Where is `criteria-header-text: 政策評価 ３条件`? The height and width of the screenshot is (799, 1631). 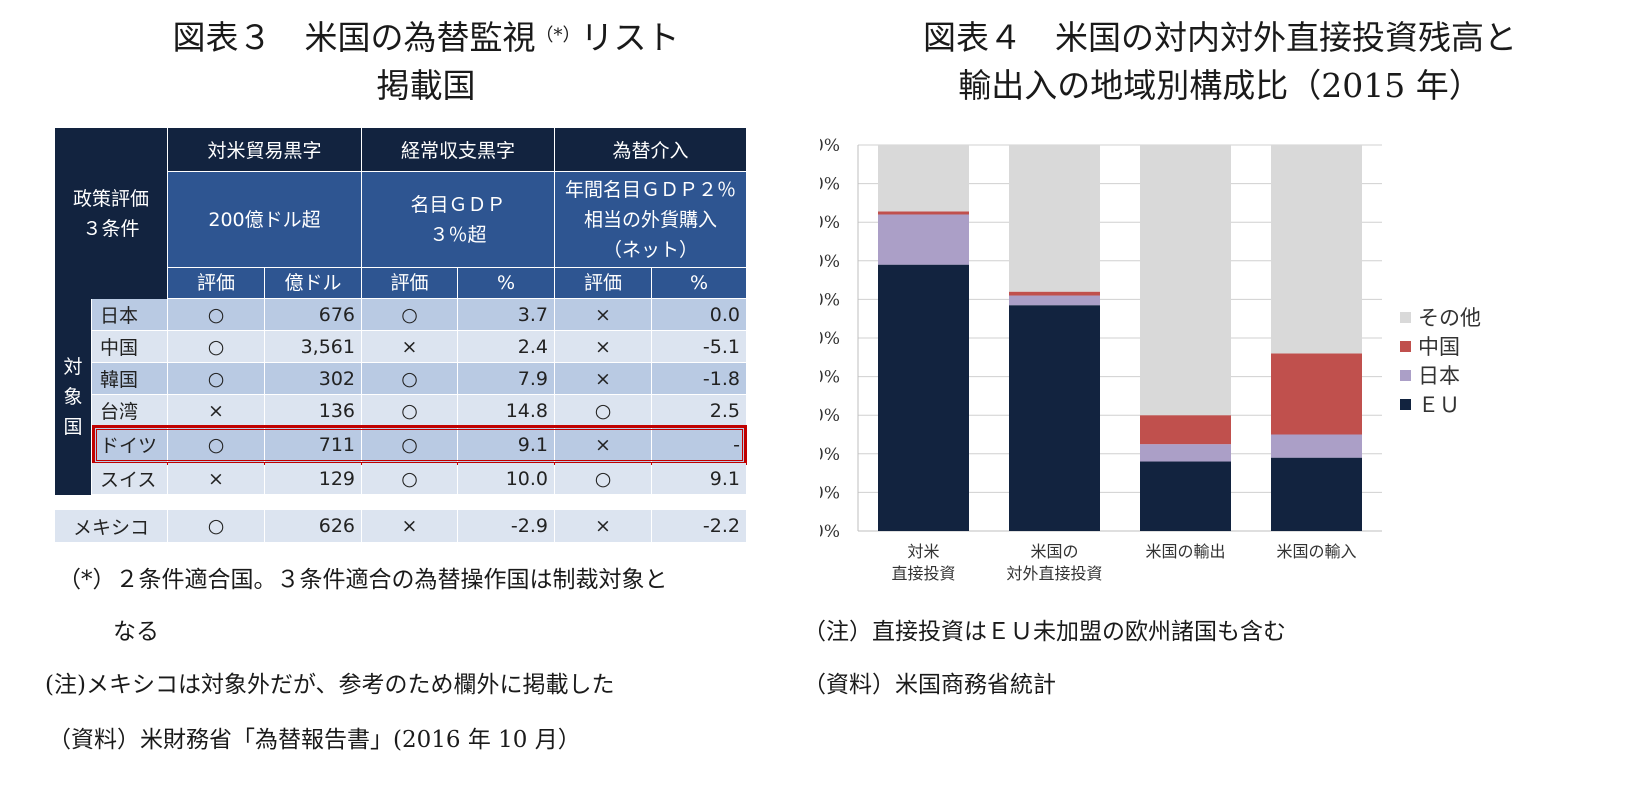 criteria-header-text: 政策評価 ３条件 is located at coordinates (110, 213).